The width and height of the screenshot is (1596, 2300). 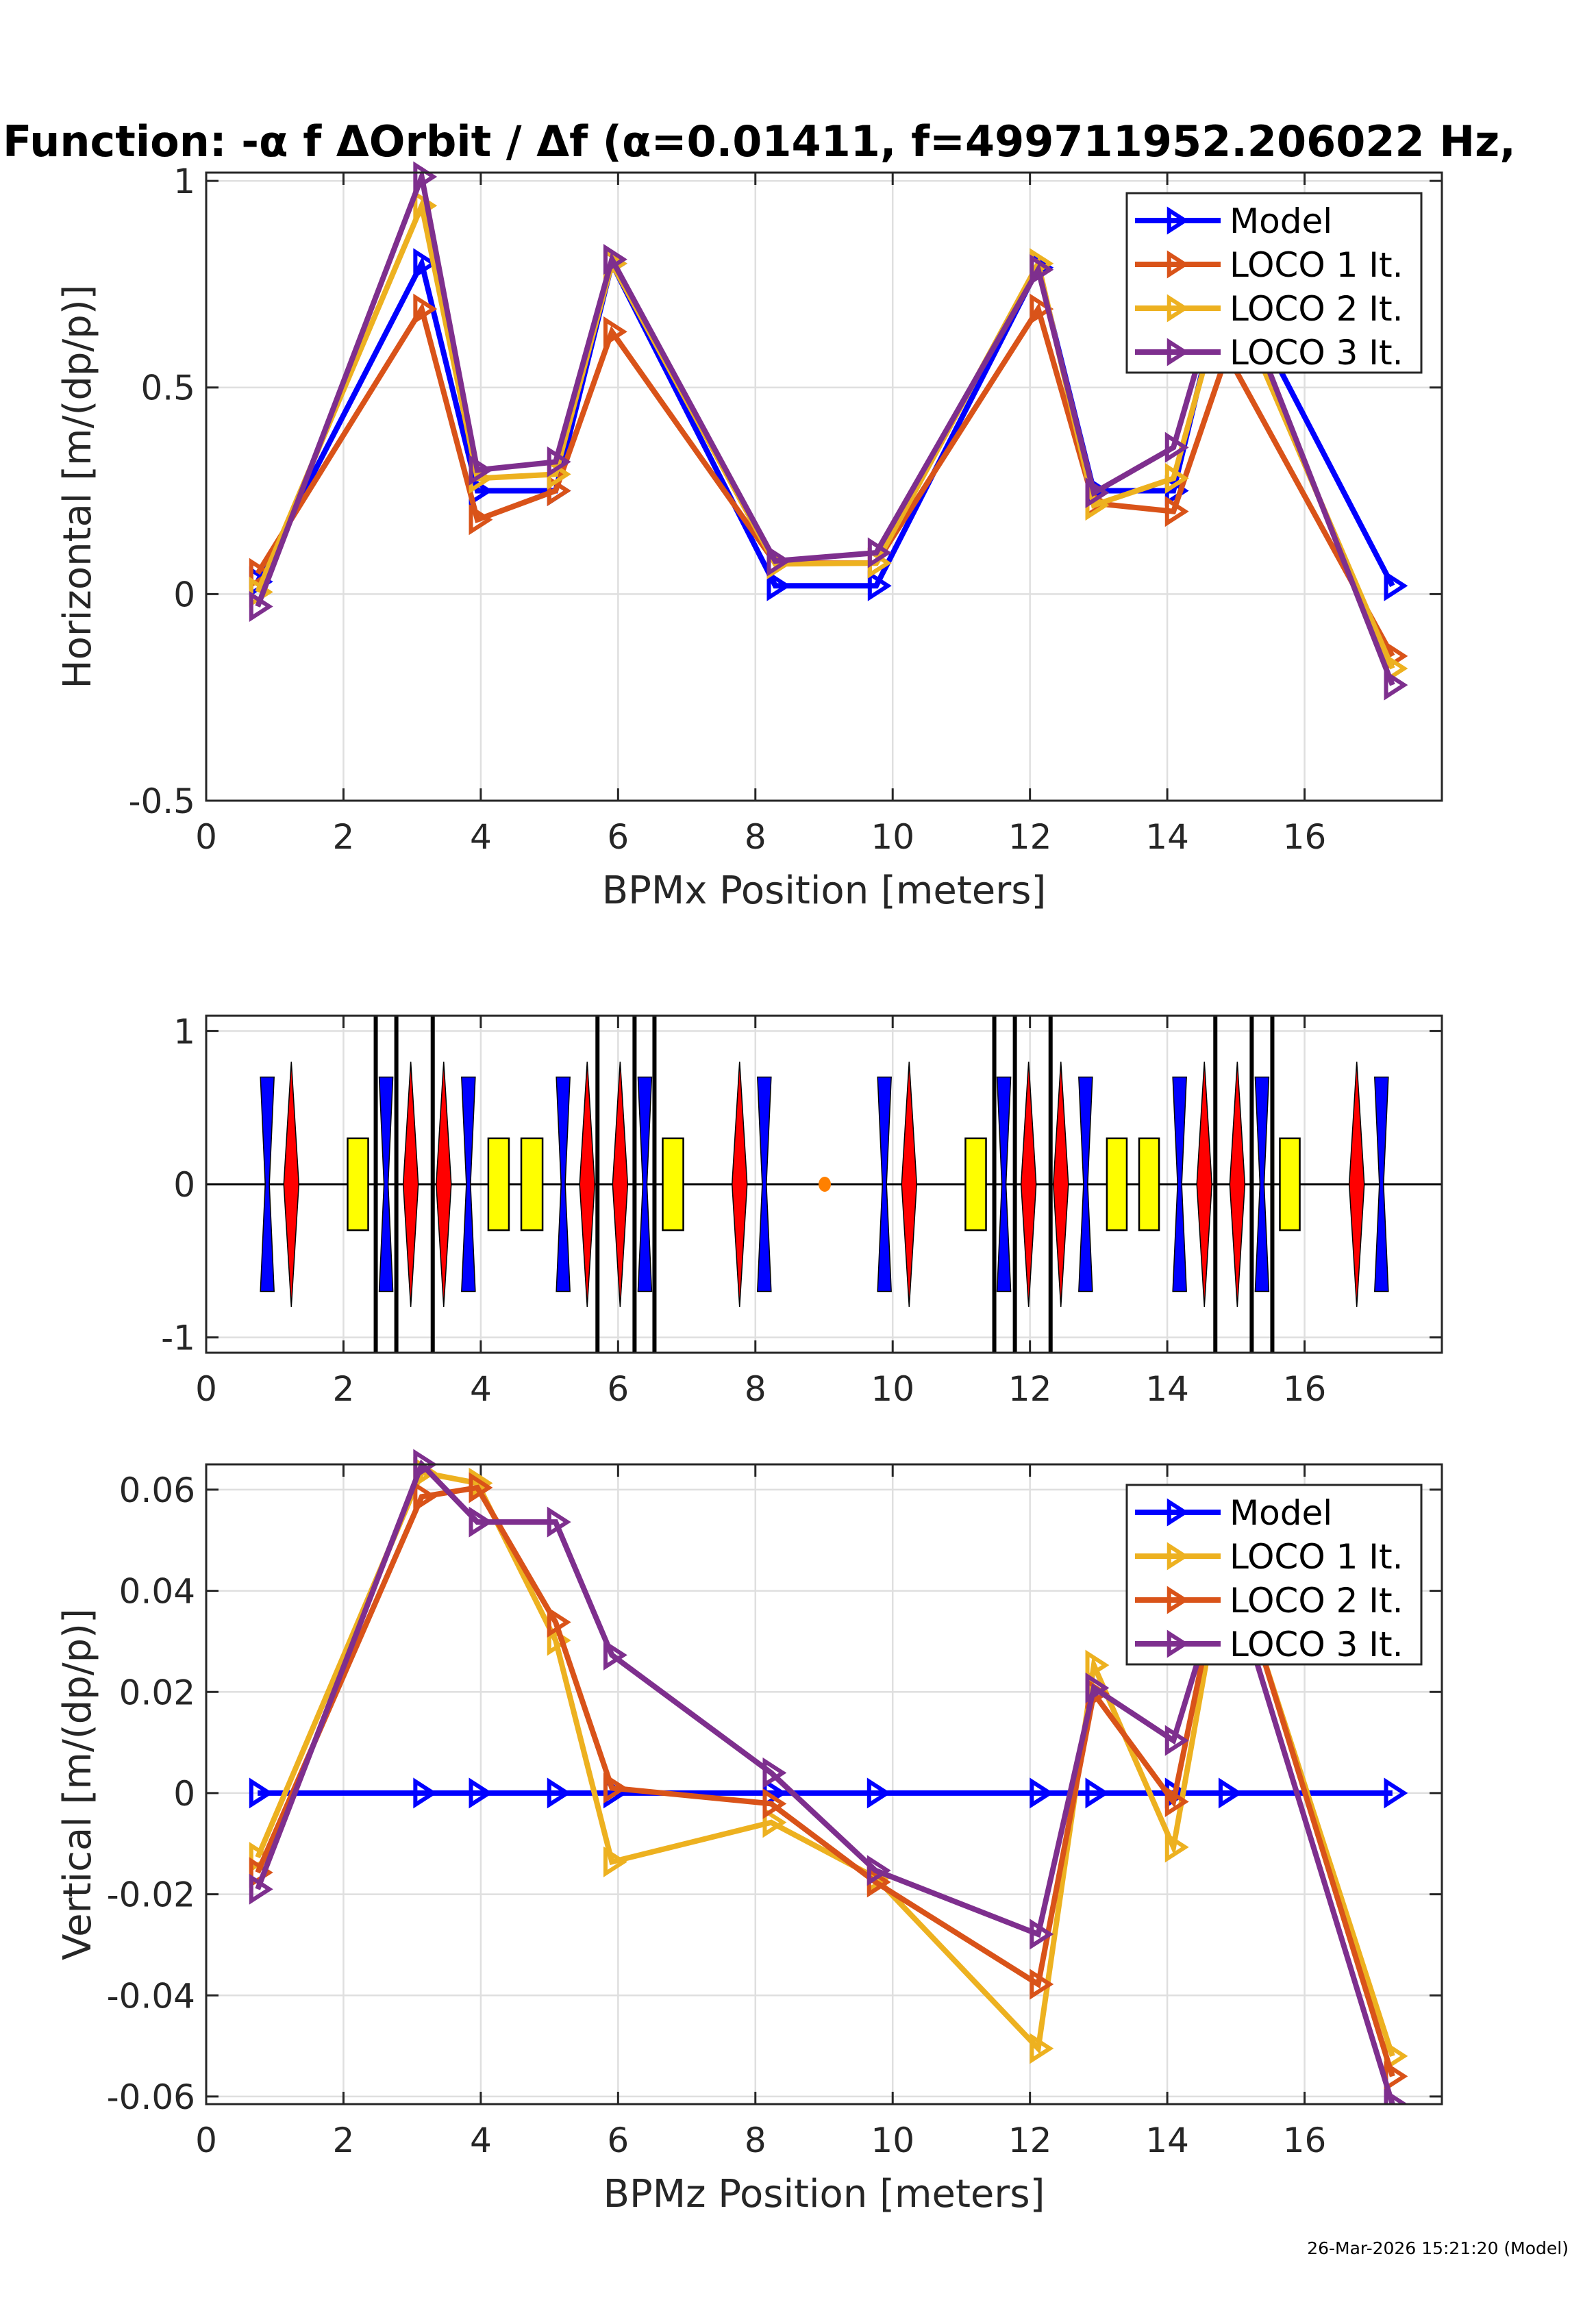 What do you see at coordinates (151, 1895) in the screenshot?
I see `y-tick-label: -0.02` at bounding box center [151, 1895].